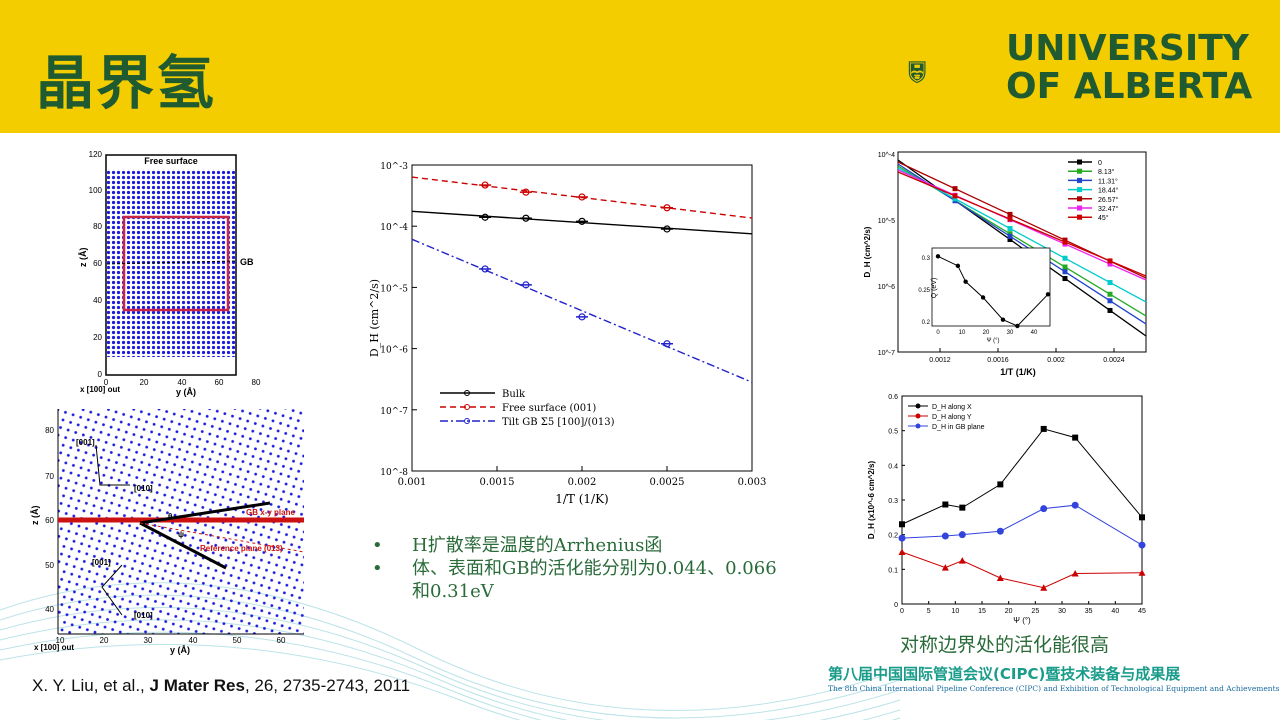 Image resolution: width=1280 pixels, height=720 pixels. I want to click on bullet-item: • 体、表面和GB的活化能分别为0.044、0.066和0.31eV, so click(582, 580).